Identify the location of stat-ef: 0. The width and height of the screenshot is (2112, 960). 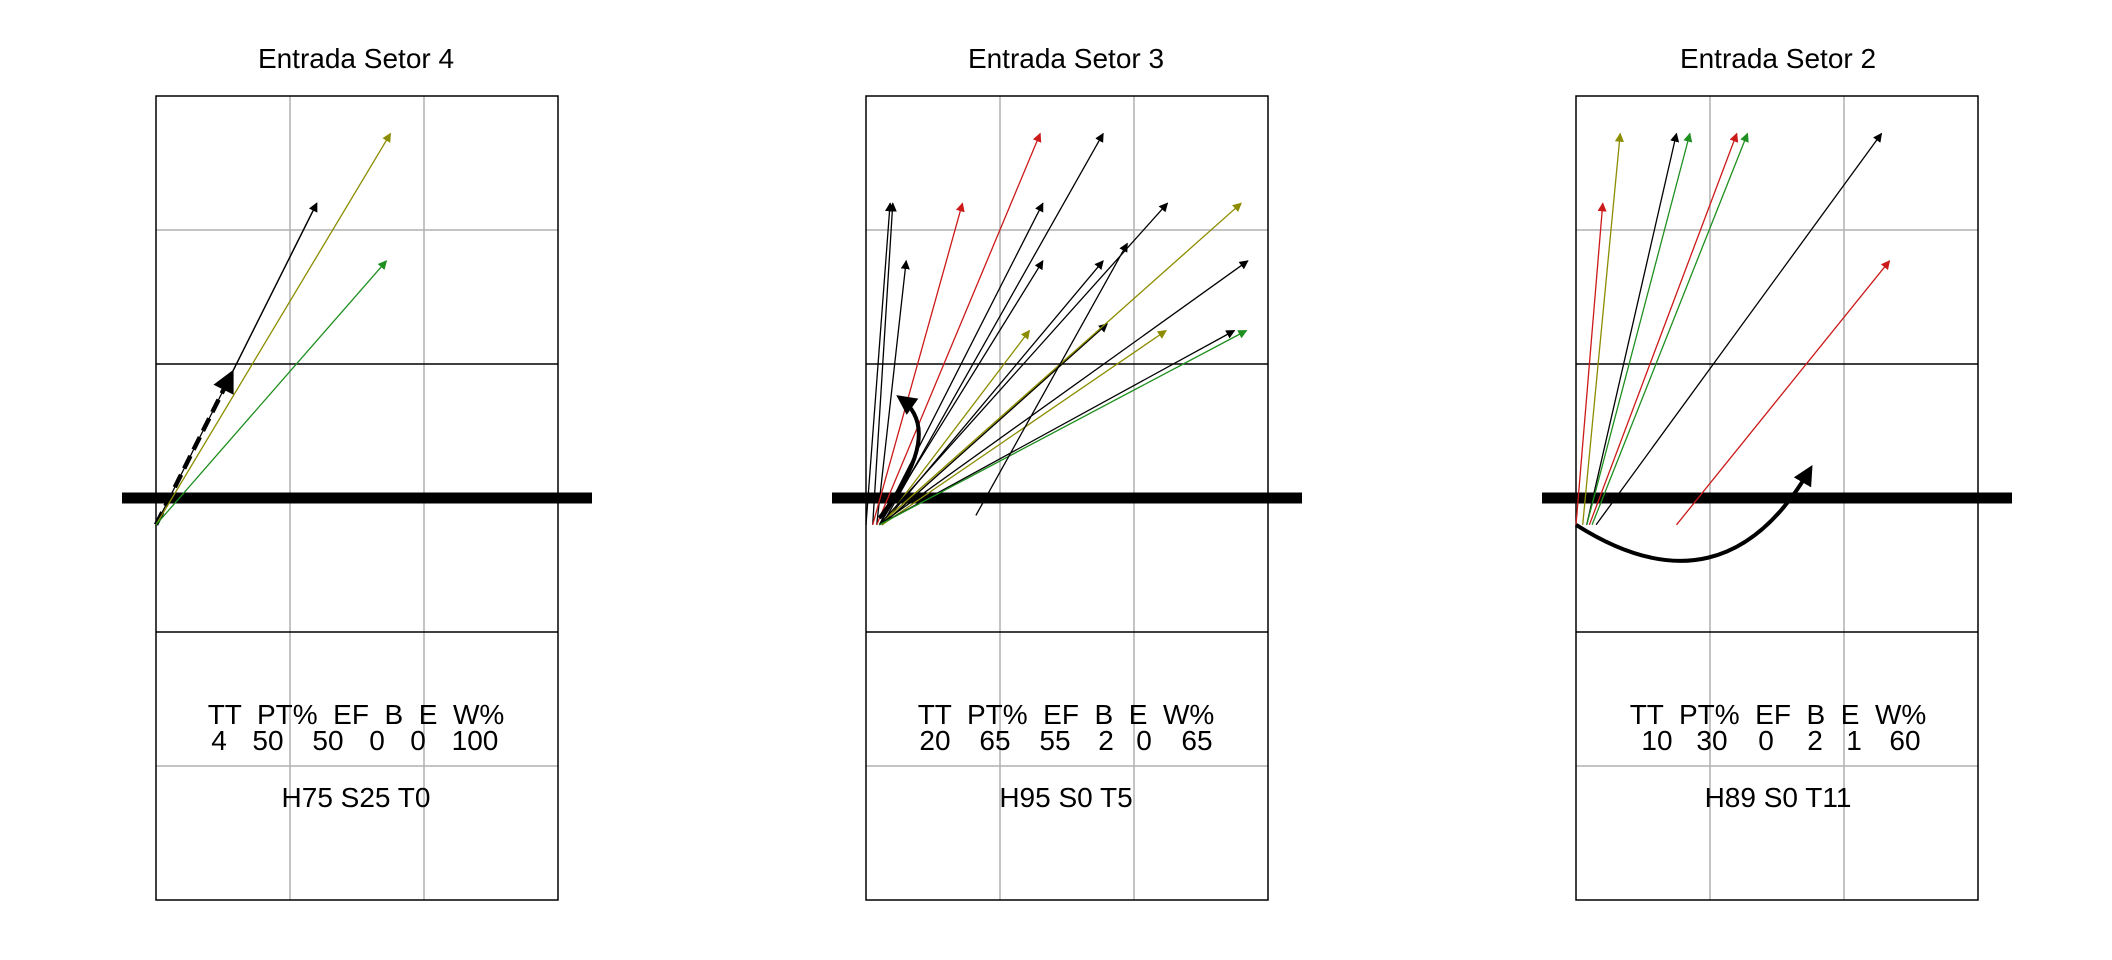
(1766, 740).